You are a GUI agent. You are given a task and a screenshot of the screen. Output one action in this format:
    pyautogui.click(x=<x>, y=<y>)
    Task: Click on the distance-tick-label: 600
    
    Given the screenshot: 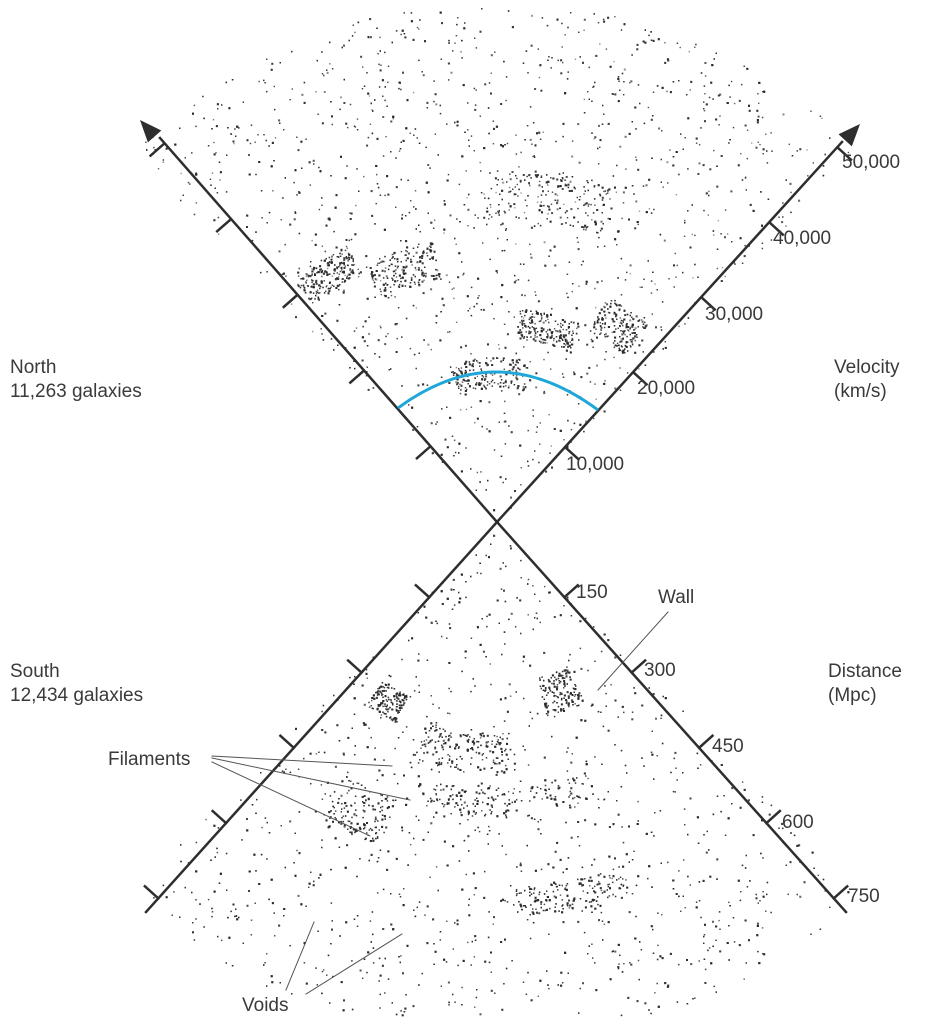 What is the action you would take?
    pyautogui.click(x=798, y=822)
    